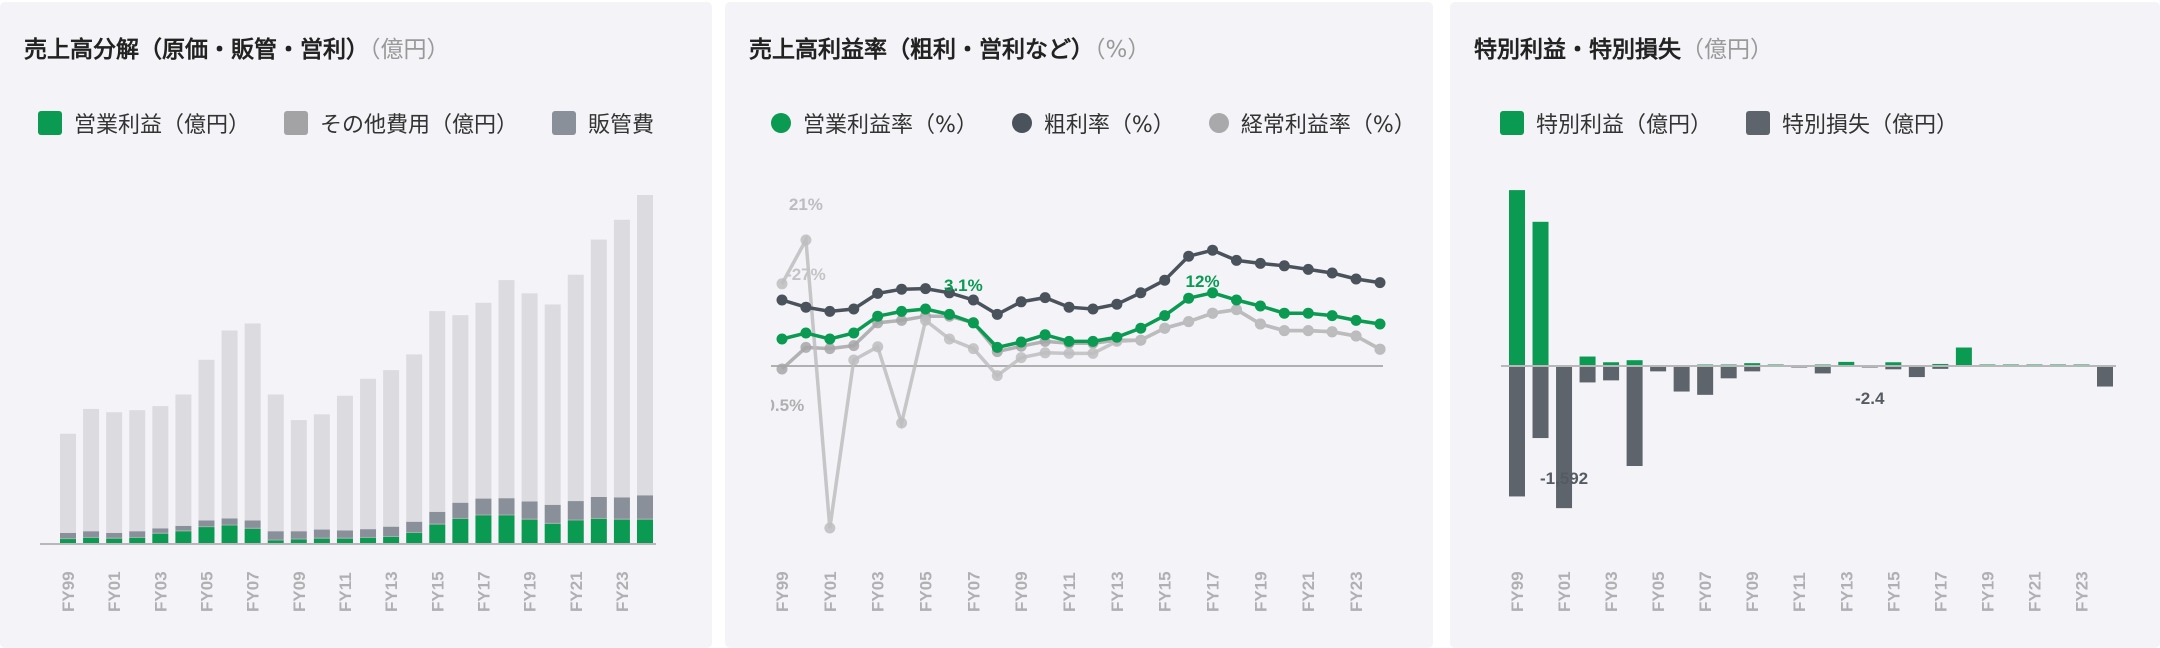  Describe the element at coordinates (1021, 591) in the screenshot. I see `x-tick-label: FY09` at that location.